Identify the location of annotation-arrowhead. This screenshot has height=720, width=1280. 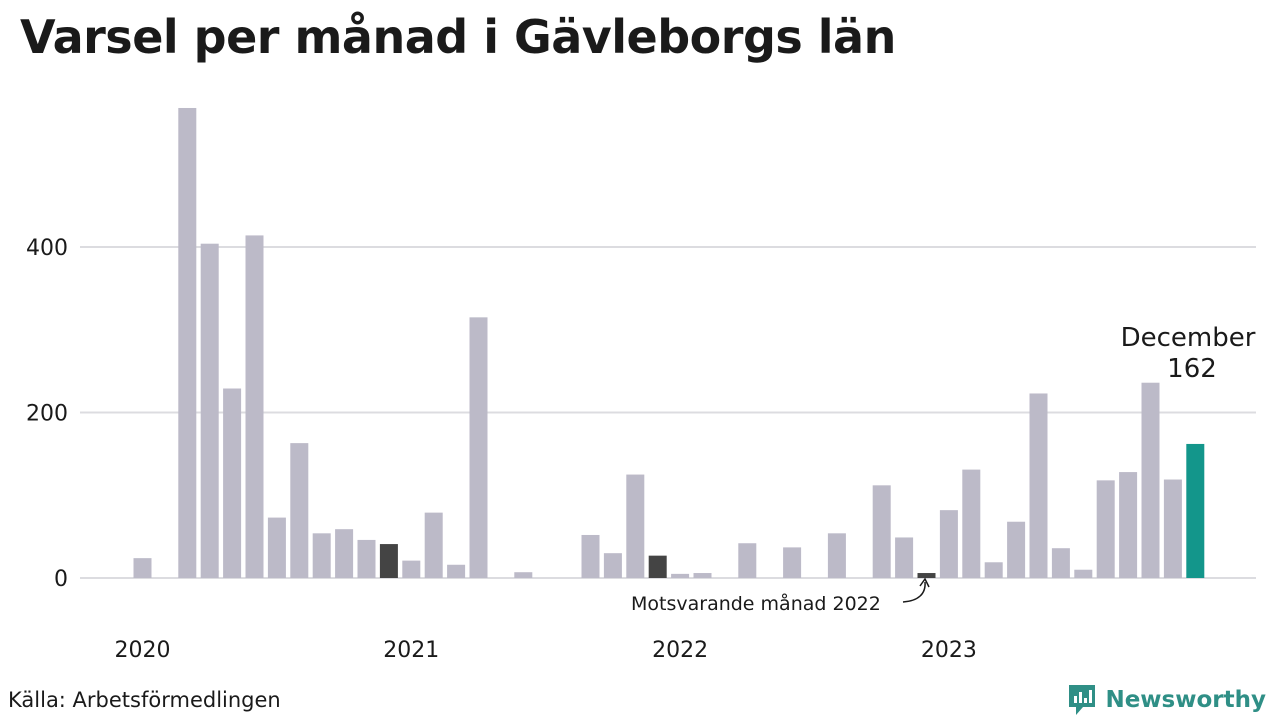
(924, 582).